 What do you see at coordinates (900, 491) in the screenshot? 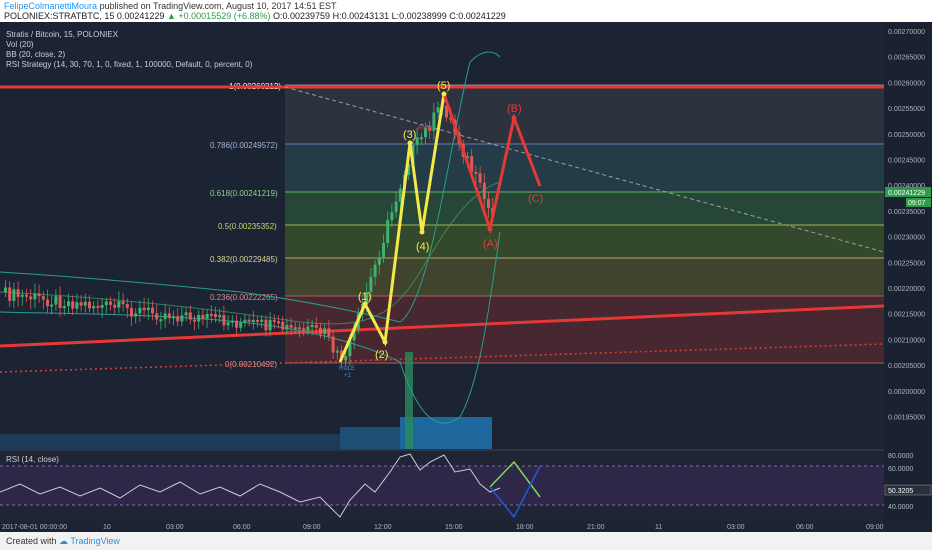
I see `rsi-current-label: 50.3205` at bounding box center [900, 491].